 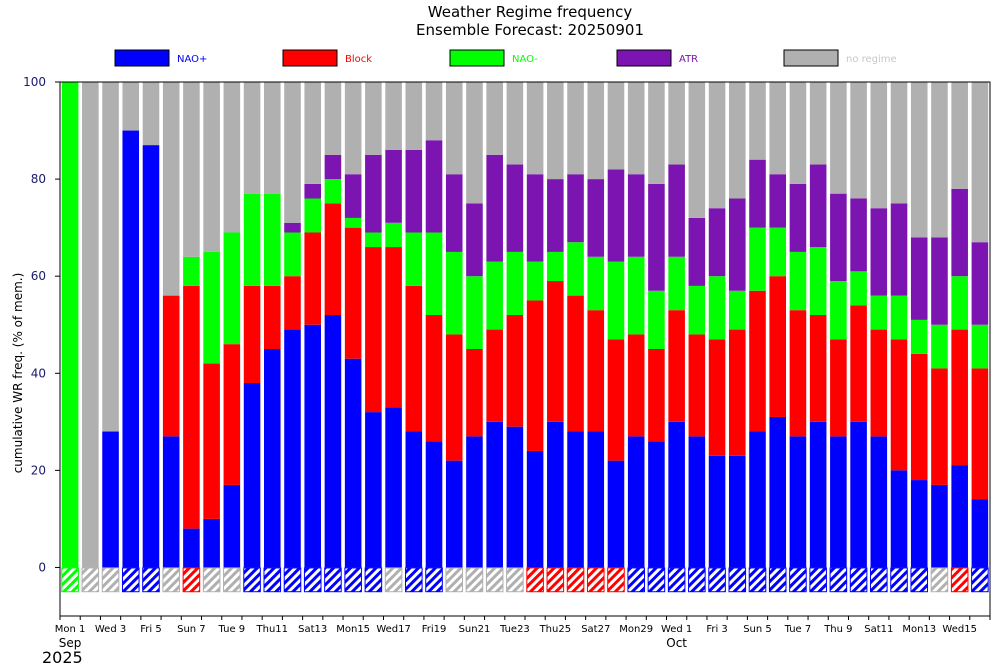 What do you see at coordinates (38, 276) in the screenshot?
I see `y-tick-label: 60` at bounding box center [38, 276].